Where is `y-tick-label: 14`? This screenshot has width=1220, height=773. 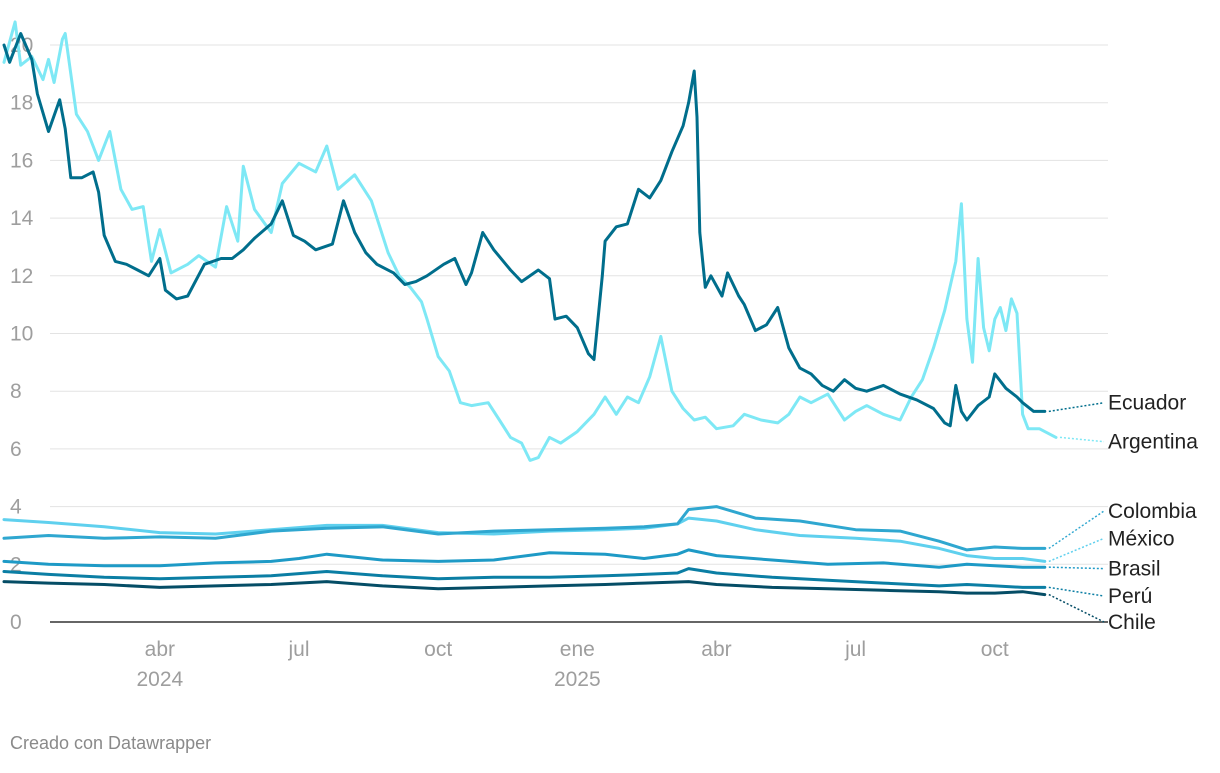
y-tick-label: 14 is located at coordinates (22, 218).